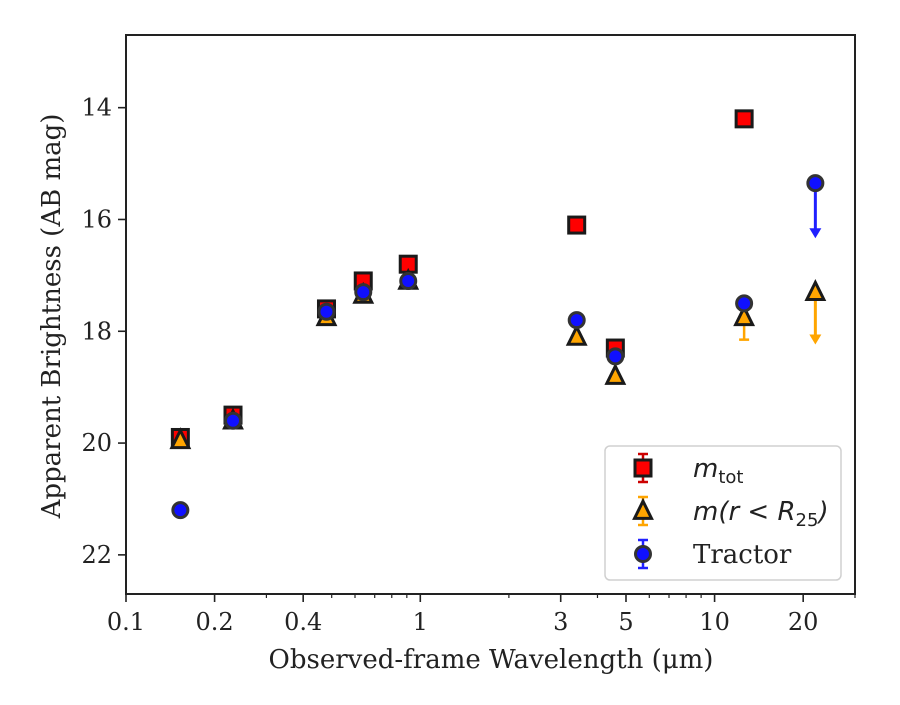 The height and width of the screenshot is (705, 900). I want to click on legend-label: Tractor, so click(742, 555).